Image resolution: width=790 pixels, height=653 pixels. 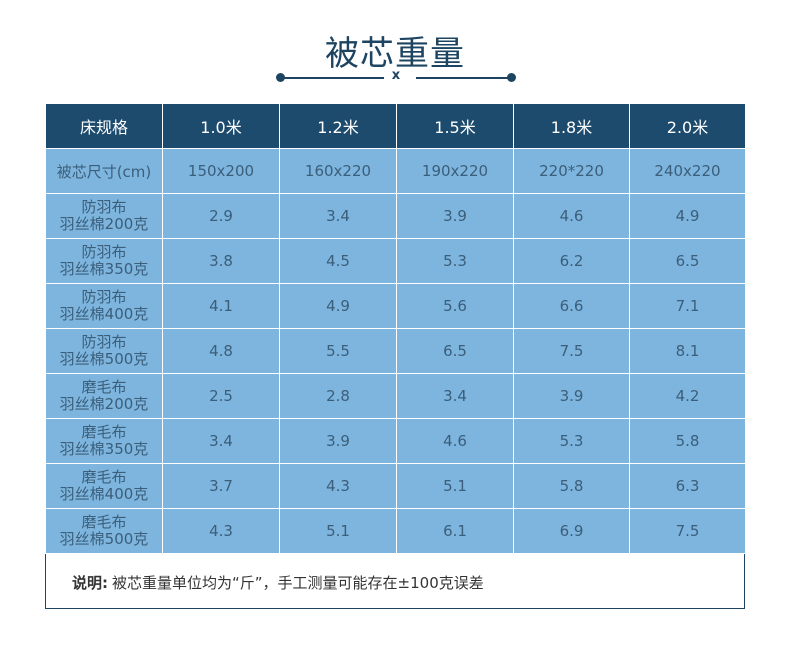 What do you see at coordinates (221, 306) in the screenshot?
I see `weight-cell: 4.1` at bounding box center [221, 306].